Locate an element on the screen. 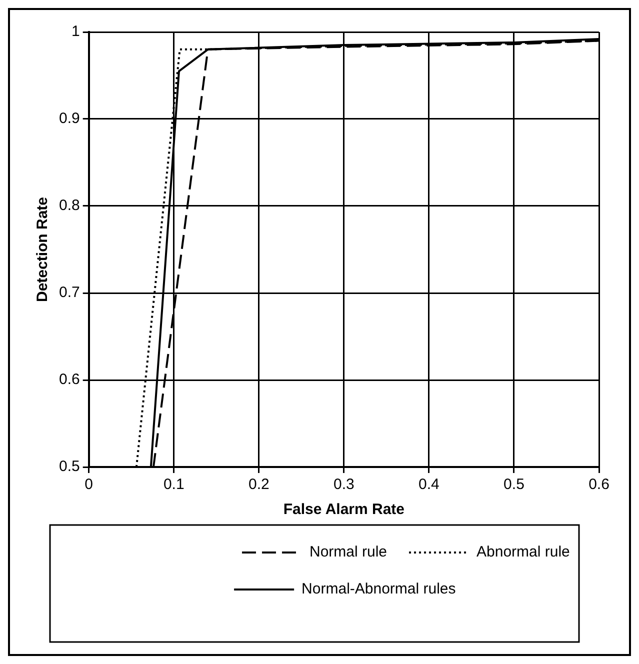 This screenshot has width=639, height=664. y-tick-label: 1 is located at coordinates (76, 31).